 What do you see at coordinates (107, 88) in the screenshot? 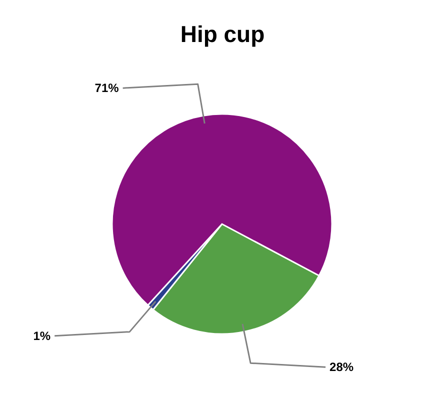
I see `data-label: 71%` at bounding box center [107, 88].